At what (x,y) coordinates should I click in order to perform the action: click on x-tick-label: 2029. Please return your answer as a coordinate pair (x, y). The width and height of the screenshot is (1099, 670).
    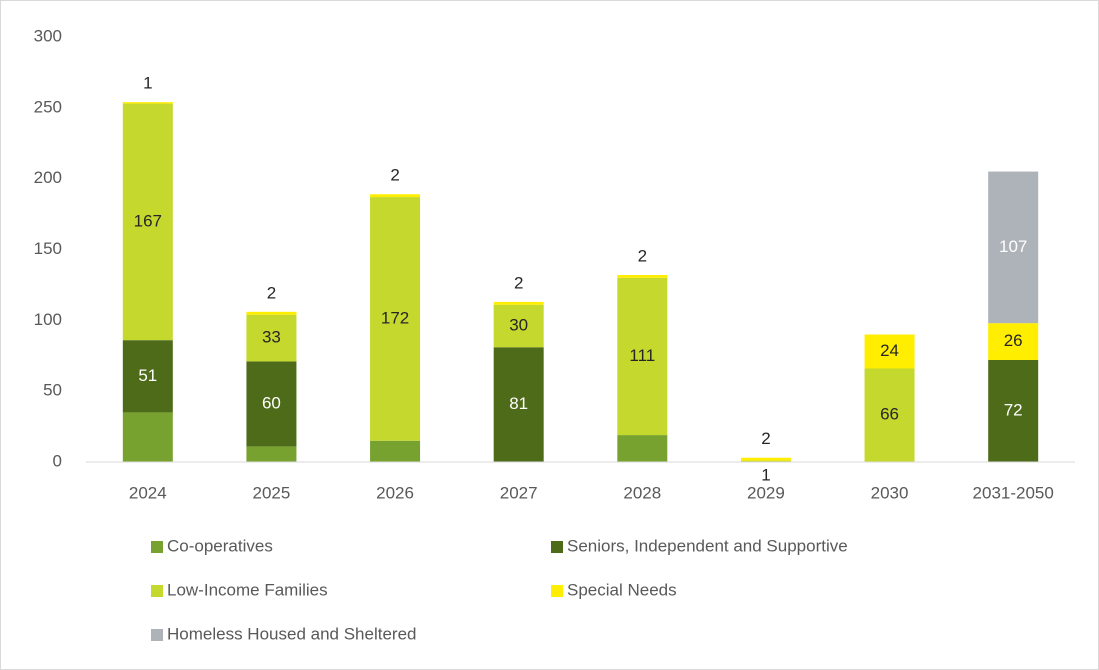
    Looking at the image, I should click on (766, 492).